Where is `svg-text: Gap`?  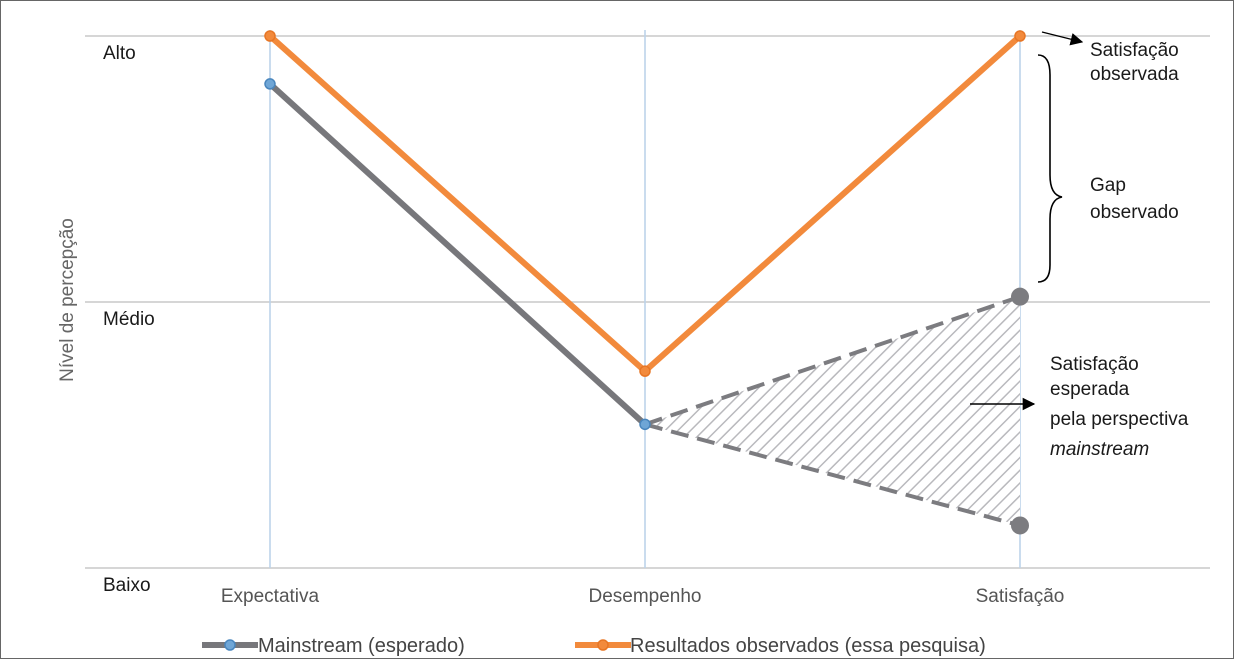
svg-text: Gap is located at coordinates (1108, 185).